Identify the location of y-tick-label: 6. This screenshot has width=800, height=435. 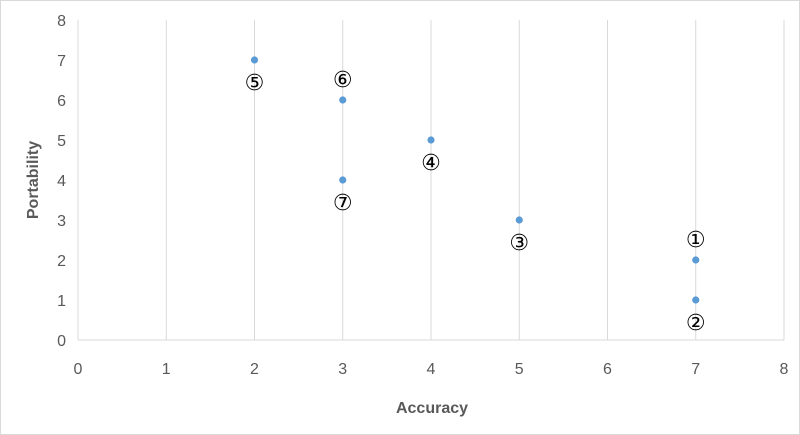
(61, 101).